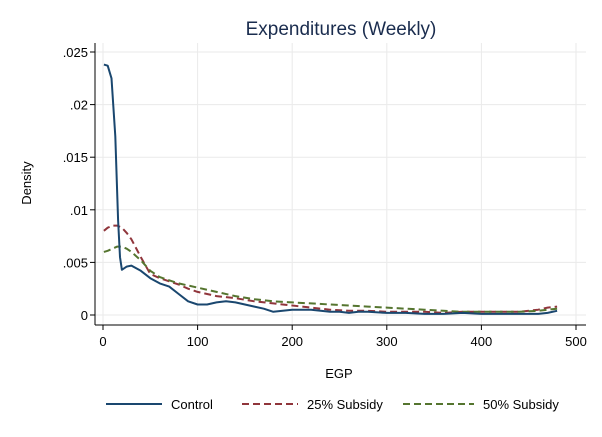 The height and width of the screenshot is (437, 602). I want to click on y-tick-label: .01, so click(79, 210).